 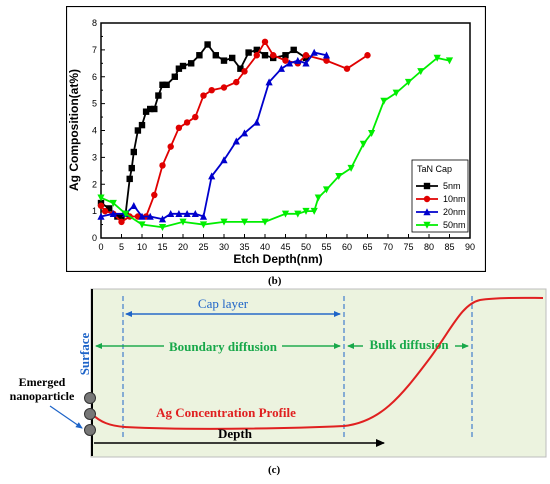 What do you see at coordinates (94, 184) in the screenshot?
I see `y-tick-label: 2` at bounding box center [94, 184].